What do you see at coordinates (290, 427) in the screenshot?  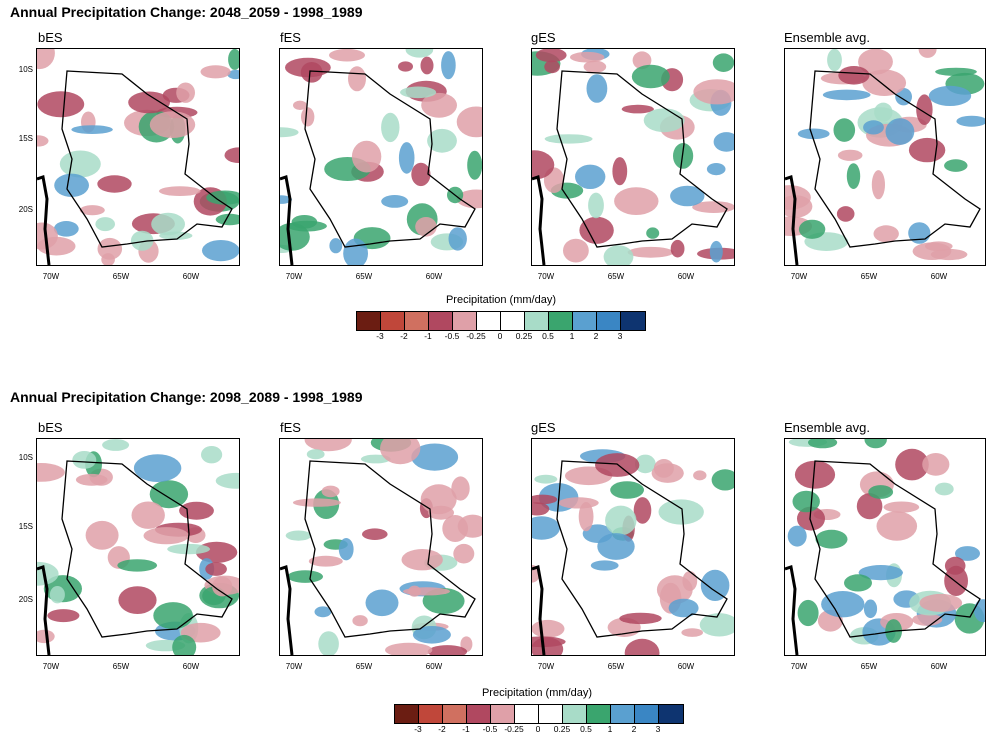 I see `row2-panel-fES-title: fES` at bounding box center [290, 427].